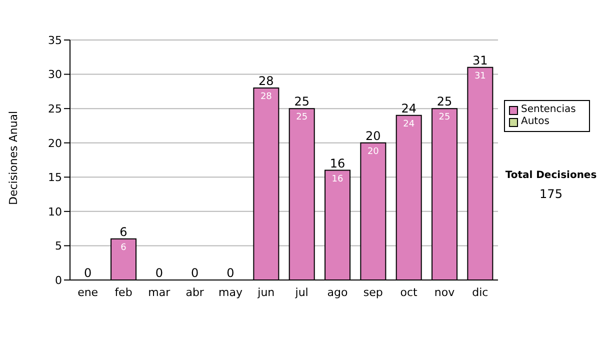 This screenshot has height=340, width=600. Describe the element at coordinates (373, 135) in the screenshot. I see `total-label: 20` at that location.